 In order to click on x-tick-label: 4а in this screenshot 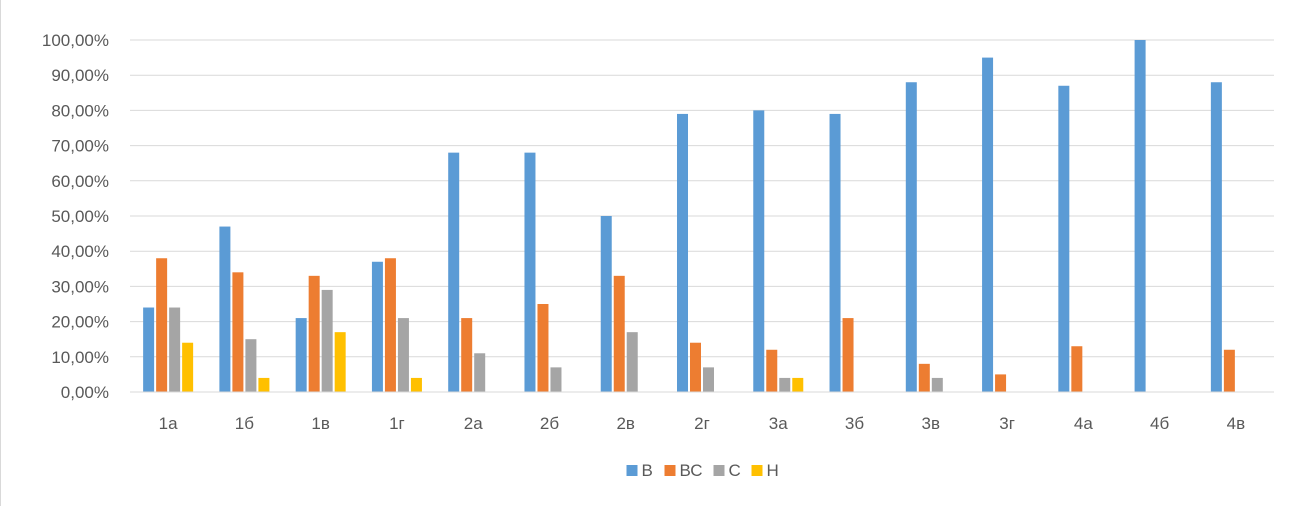, I will do `click(1083, 423)`.